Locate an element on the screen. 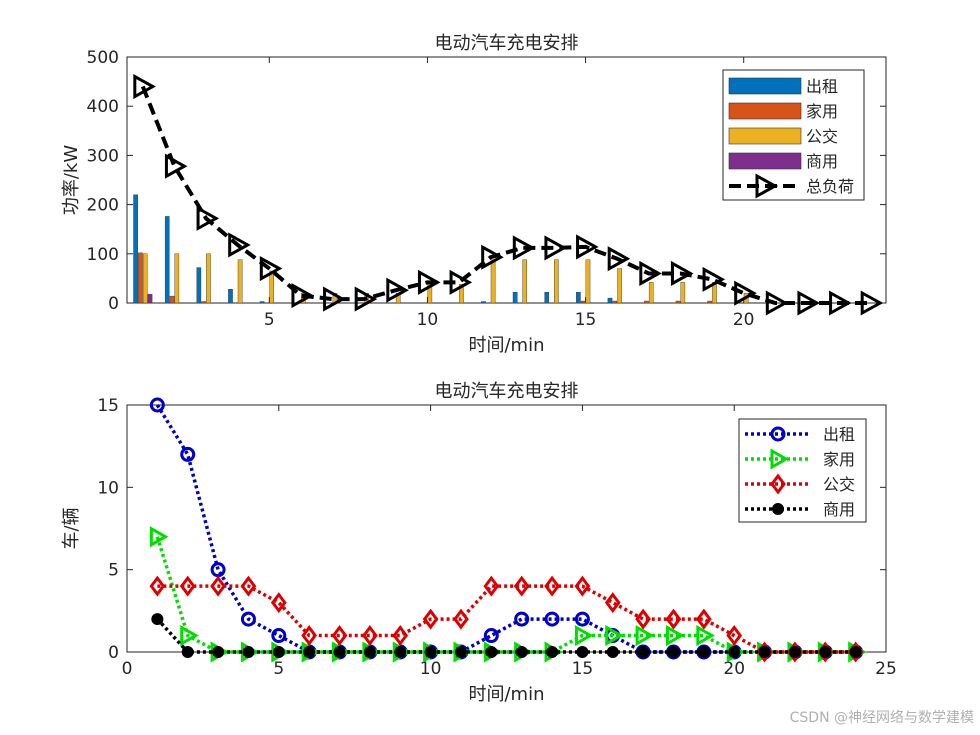 The width and height of the screenshot is (980, 735). legend-marker-商用 is located at coordinates (778, 509).